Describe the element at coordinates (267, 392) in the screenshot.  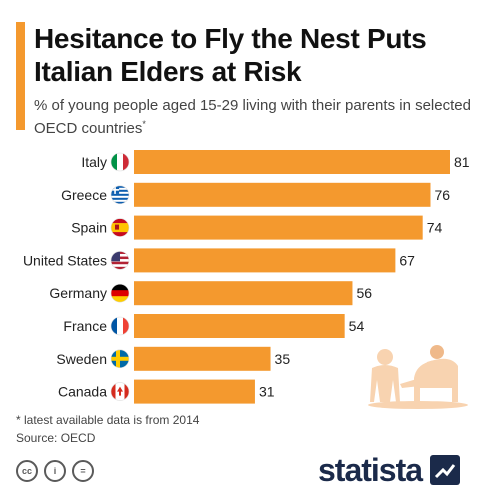
I see `value-label: 31` at that location.